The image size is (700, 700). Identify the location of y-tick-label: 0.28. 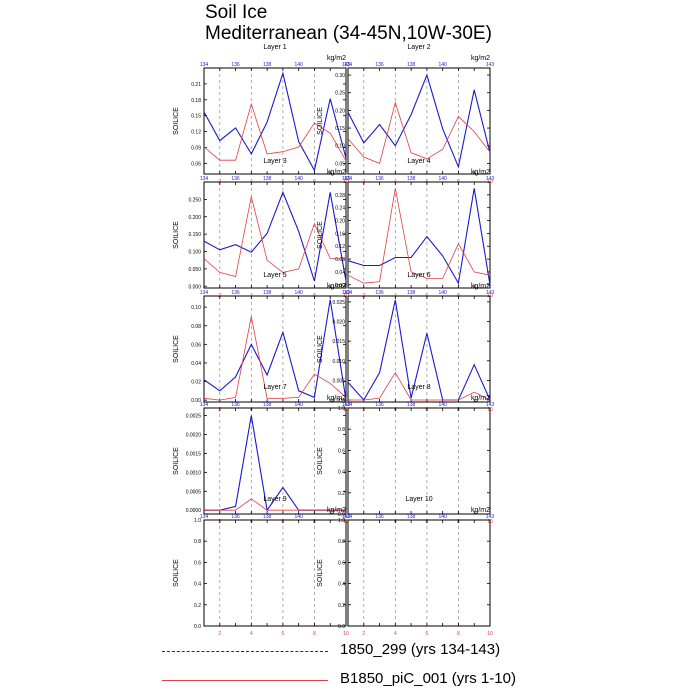
(340, 196).